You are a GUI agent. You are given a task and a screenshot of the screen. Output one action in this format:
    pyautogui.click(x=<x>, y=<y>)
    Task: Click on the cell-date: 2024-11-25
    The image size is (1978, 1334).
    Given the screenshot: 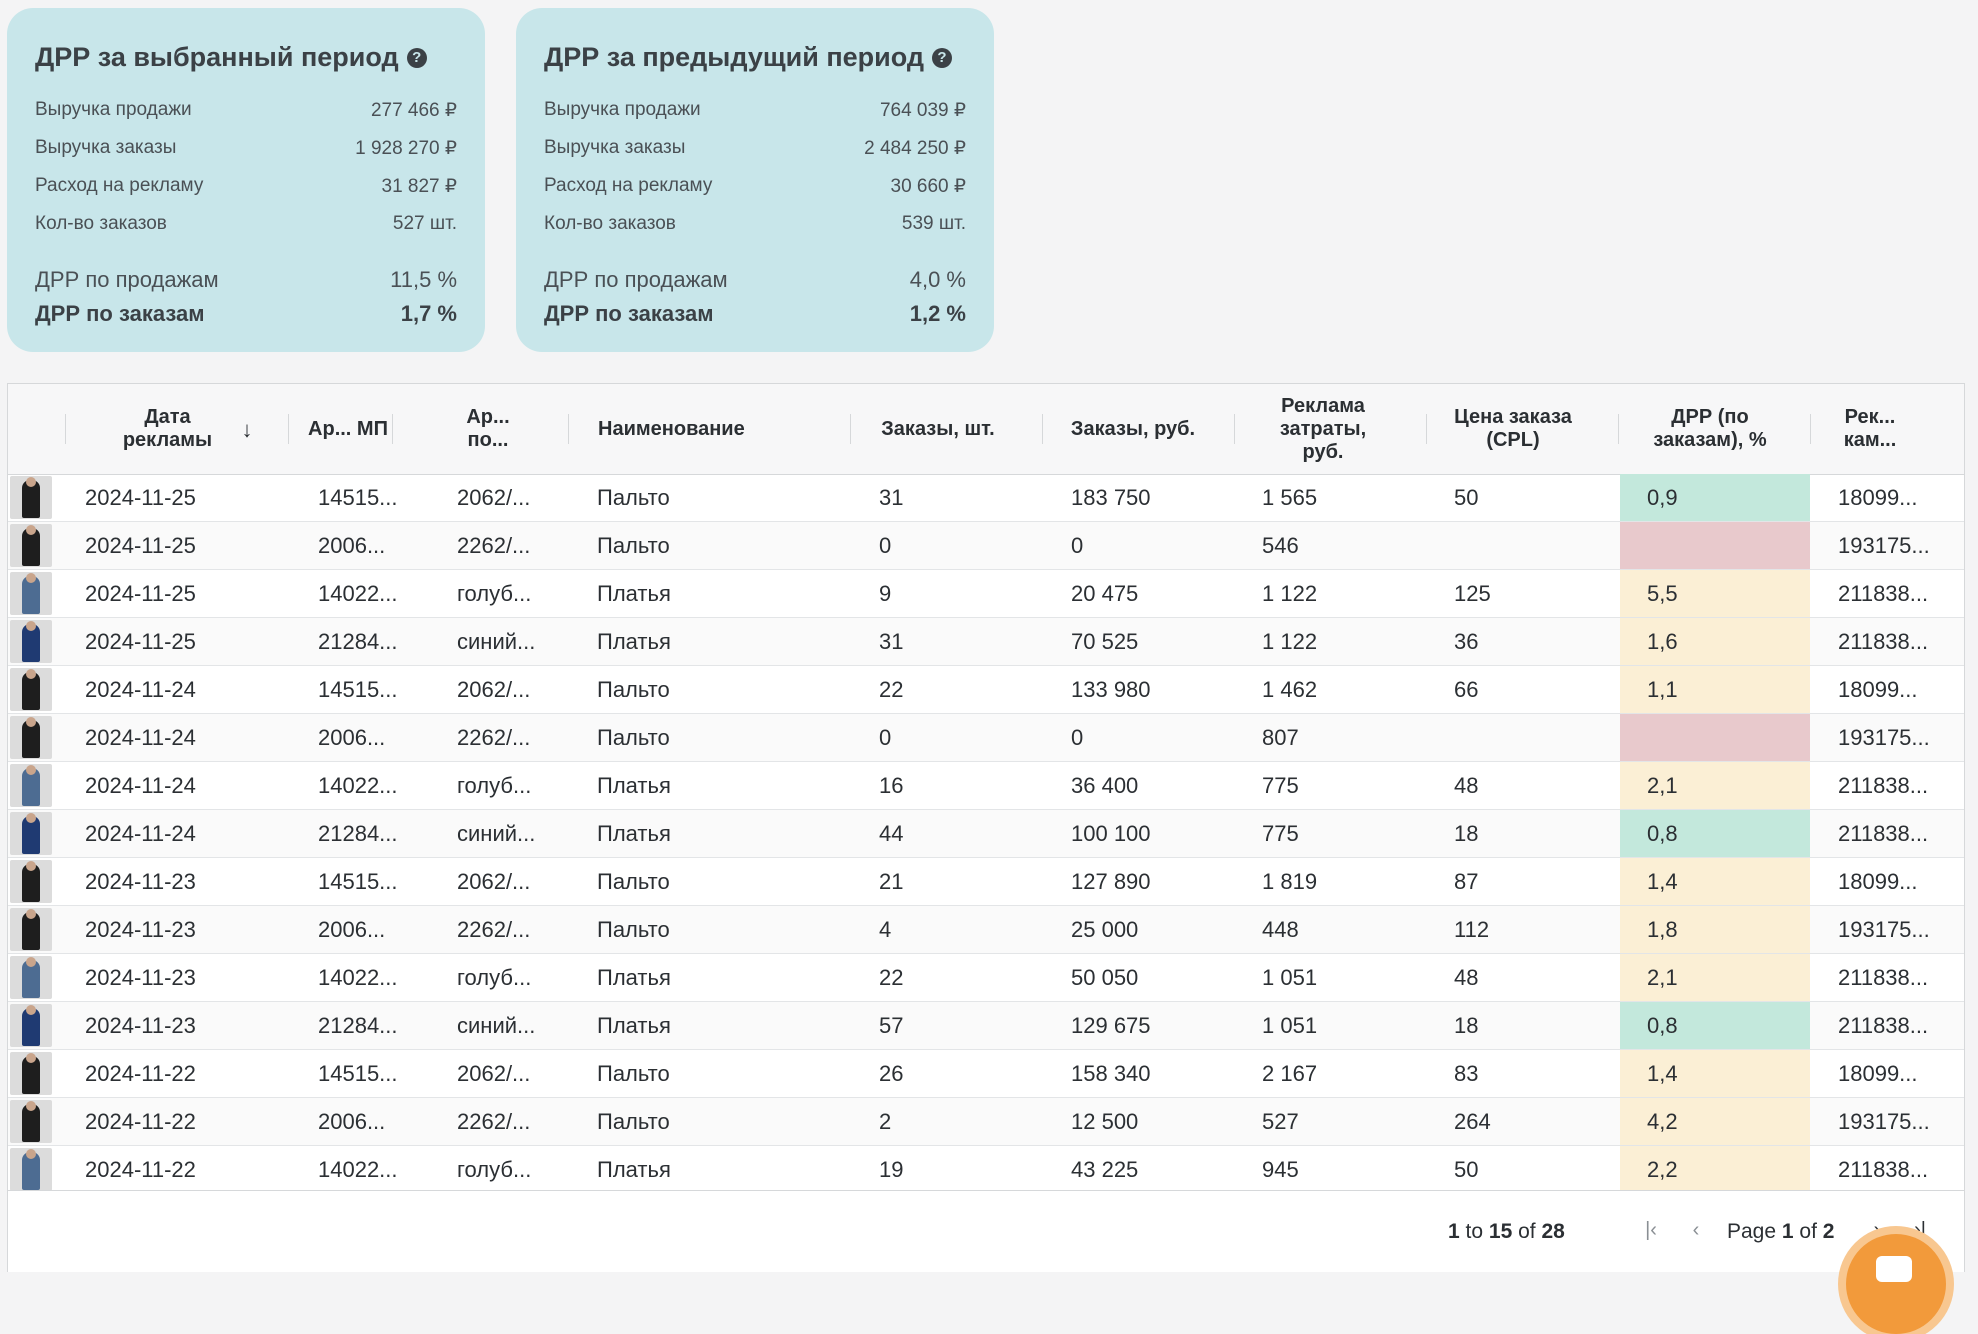 What is the action you would take?
    pyautogui.click(x=140, y=641)
    